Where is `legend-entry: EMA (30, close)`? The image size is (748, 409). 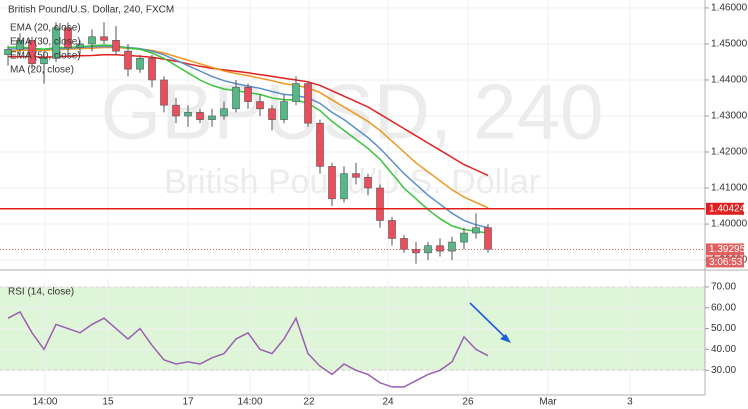
legend-entry: EMA (30, close) is located at coordinates (45, 42).